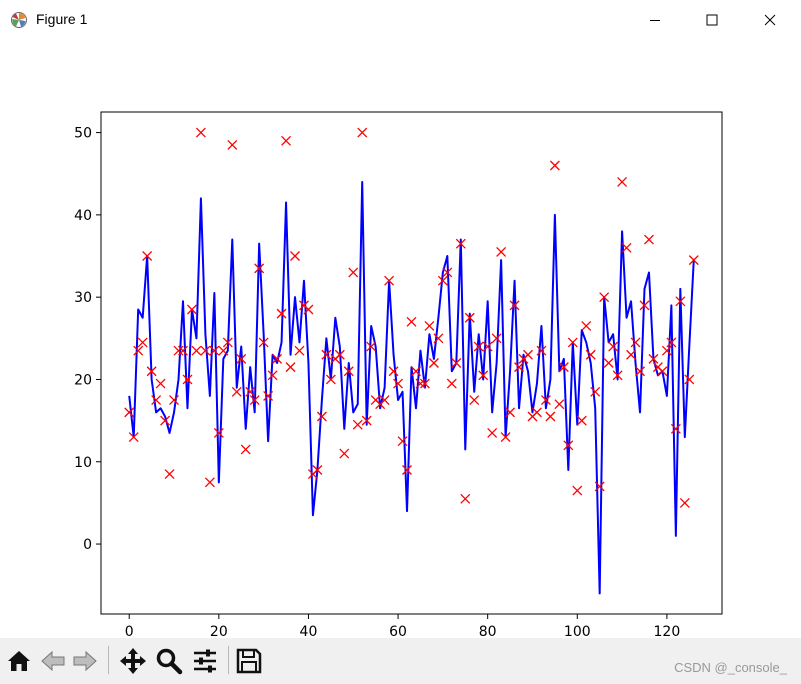  I want to click on y-tick-label: 20, so click(83, 380).